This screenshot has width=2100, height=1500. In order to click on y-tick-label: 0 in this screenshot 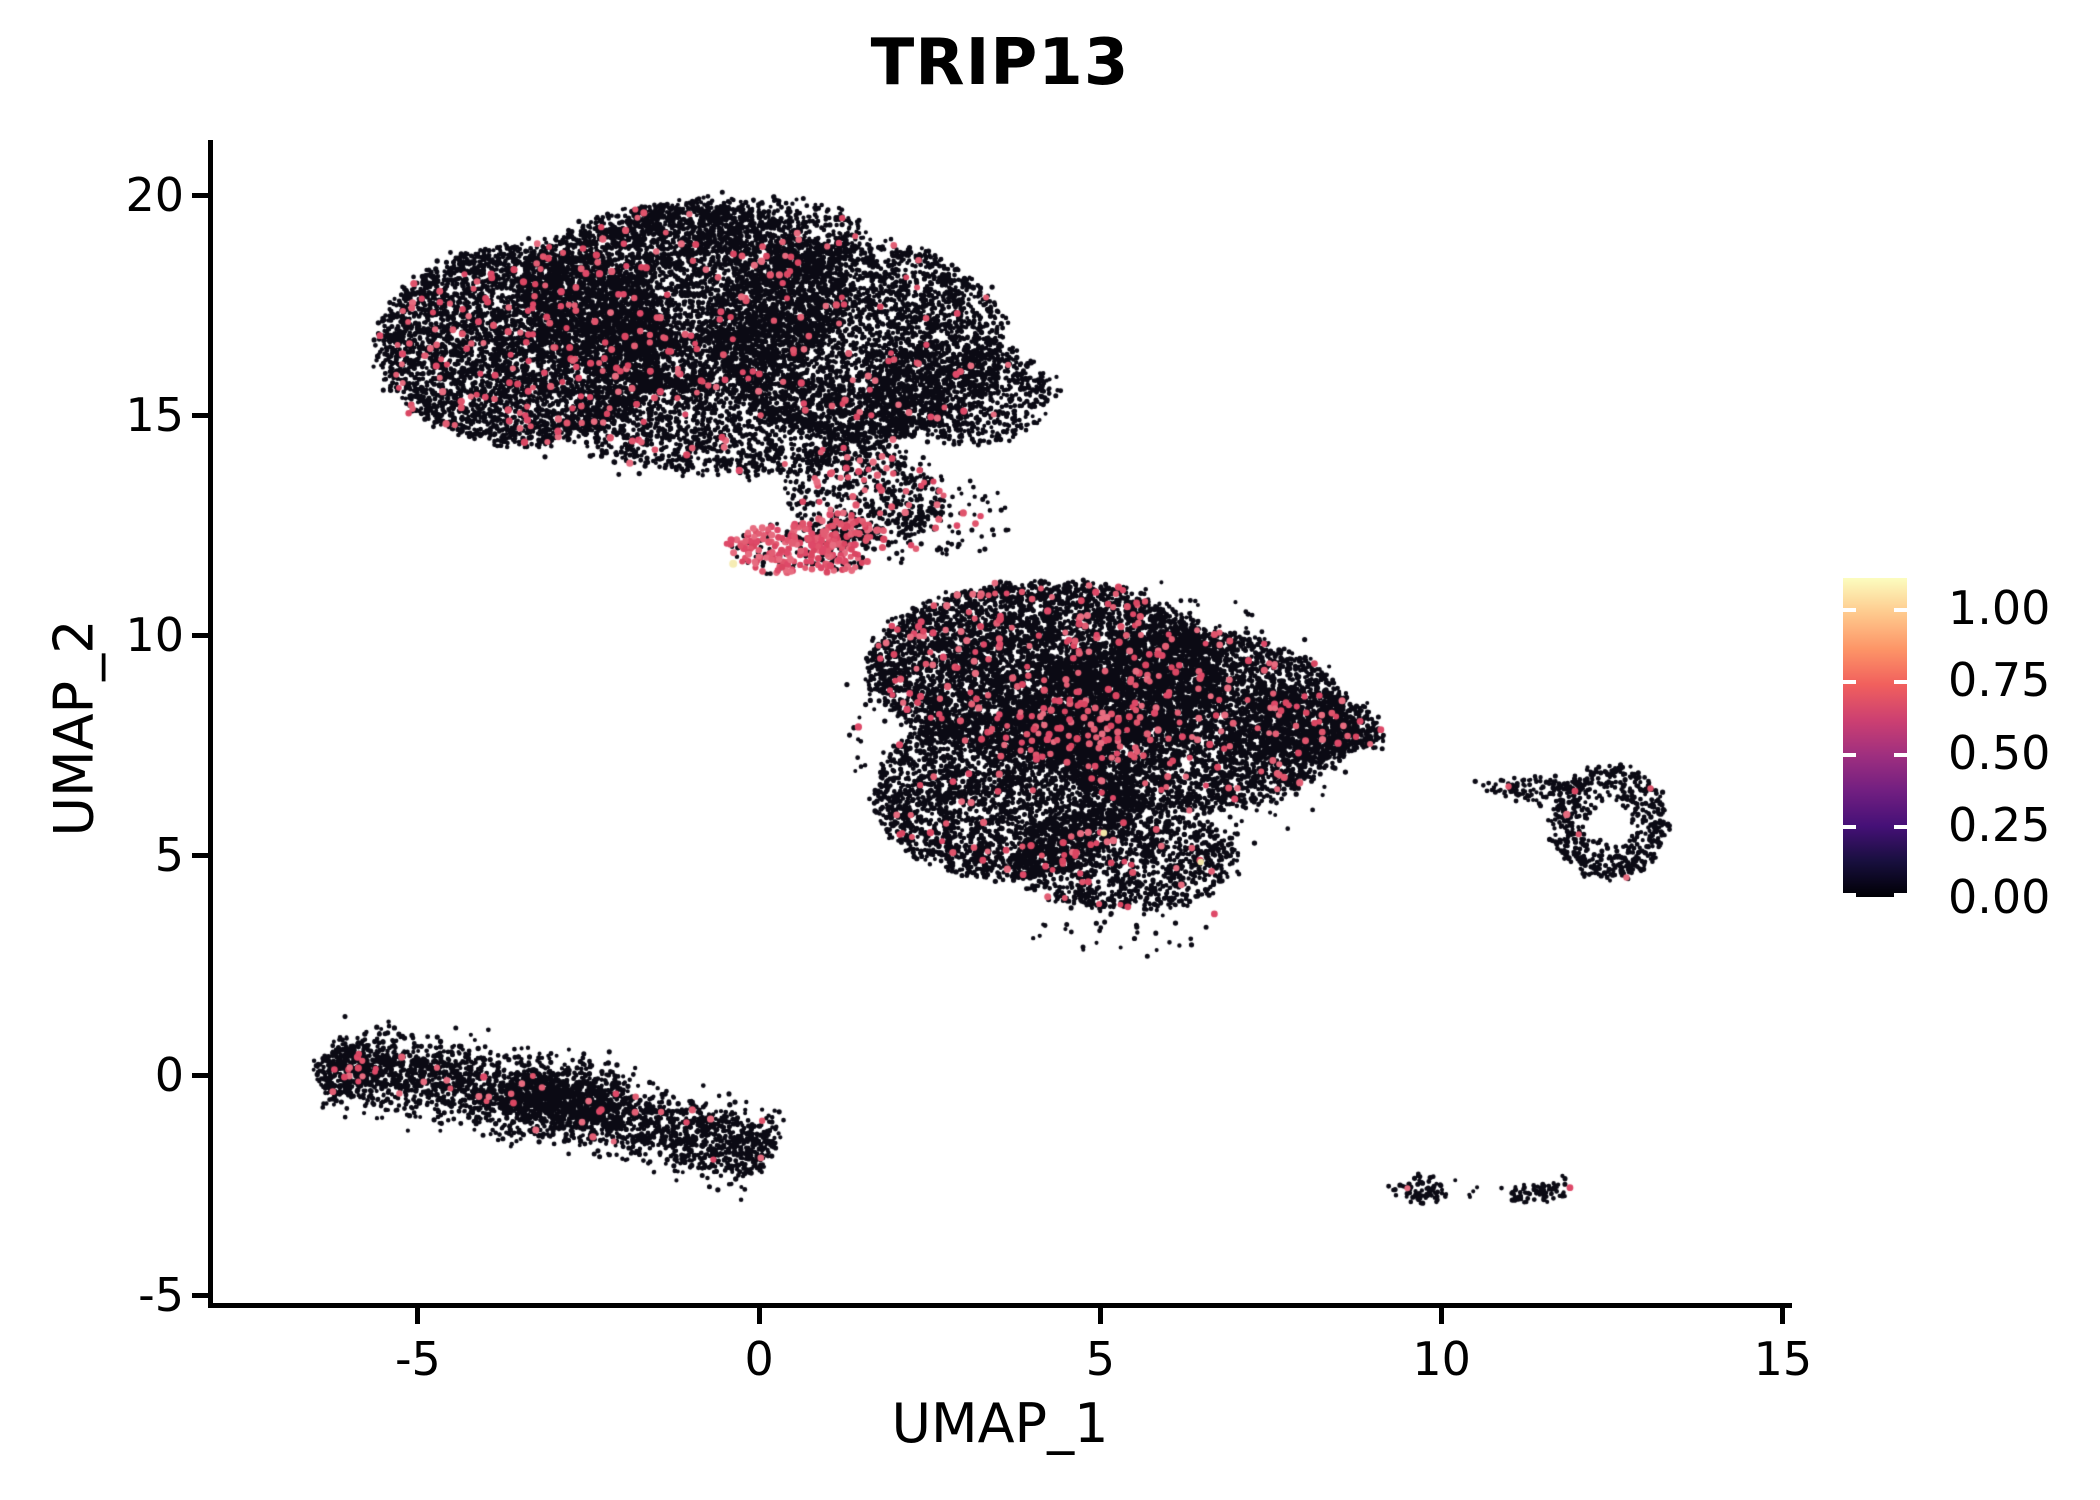, I will do `click(169, 1075)`.